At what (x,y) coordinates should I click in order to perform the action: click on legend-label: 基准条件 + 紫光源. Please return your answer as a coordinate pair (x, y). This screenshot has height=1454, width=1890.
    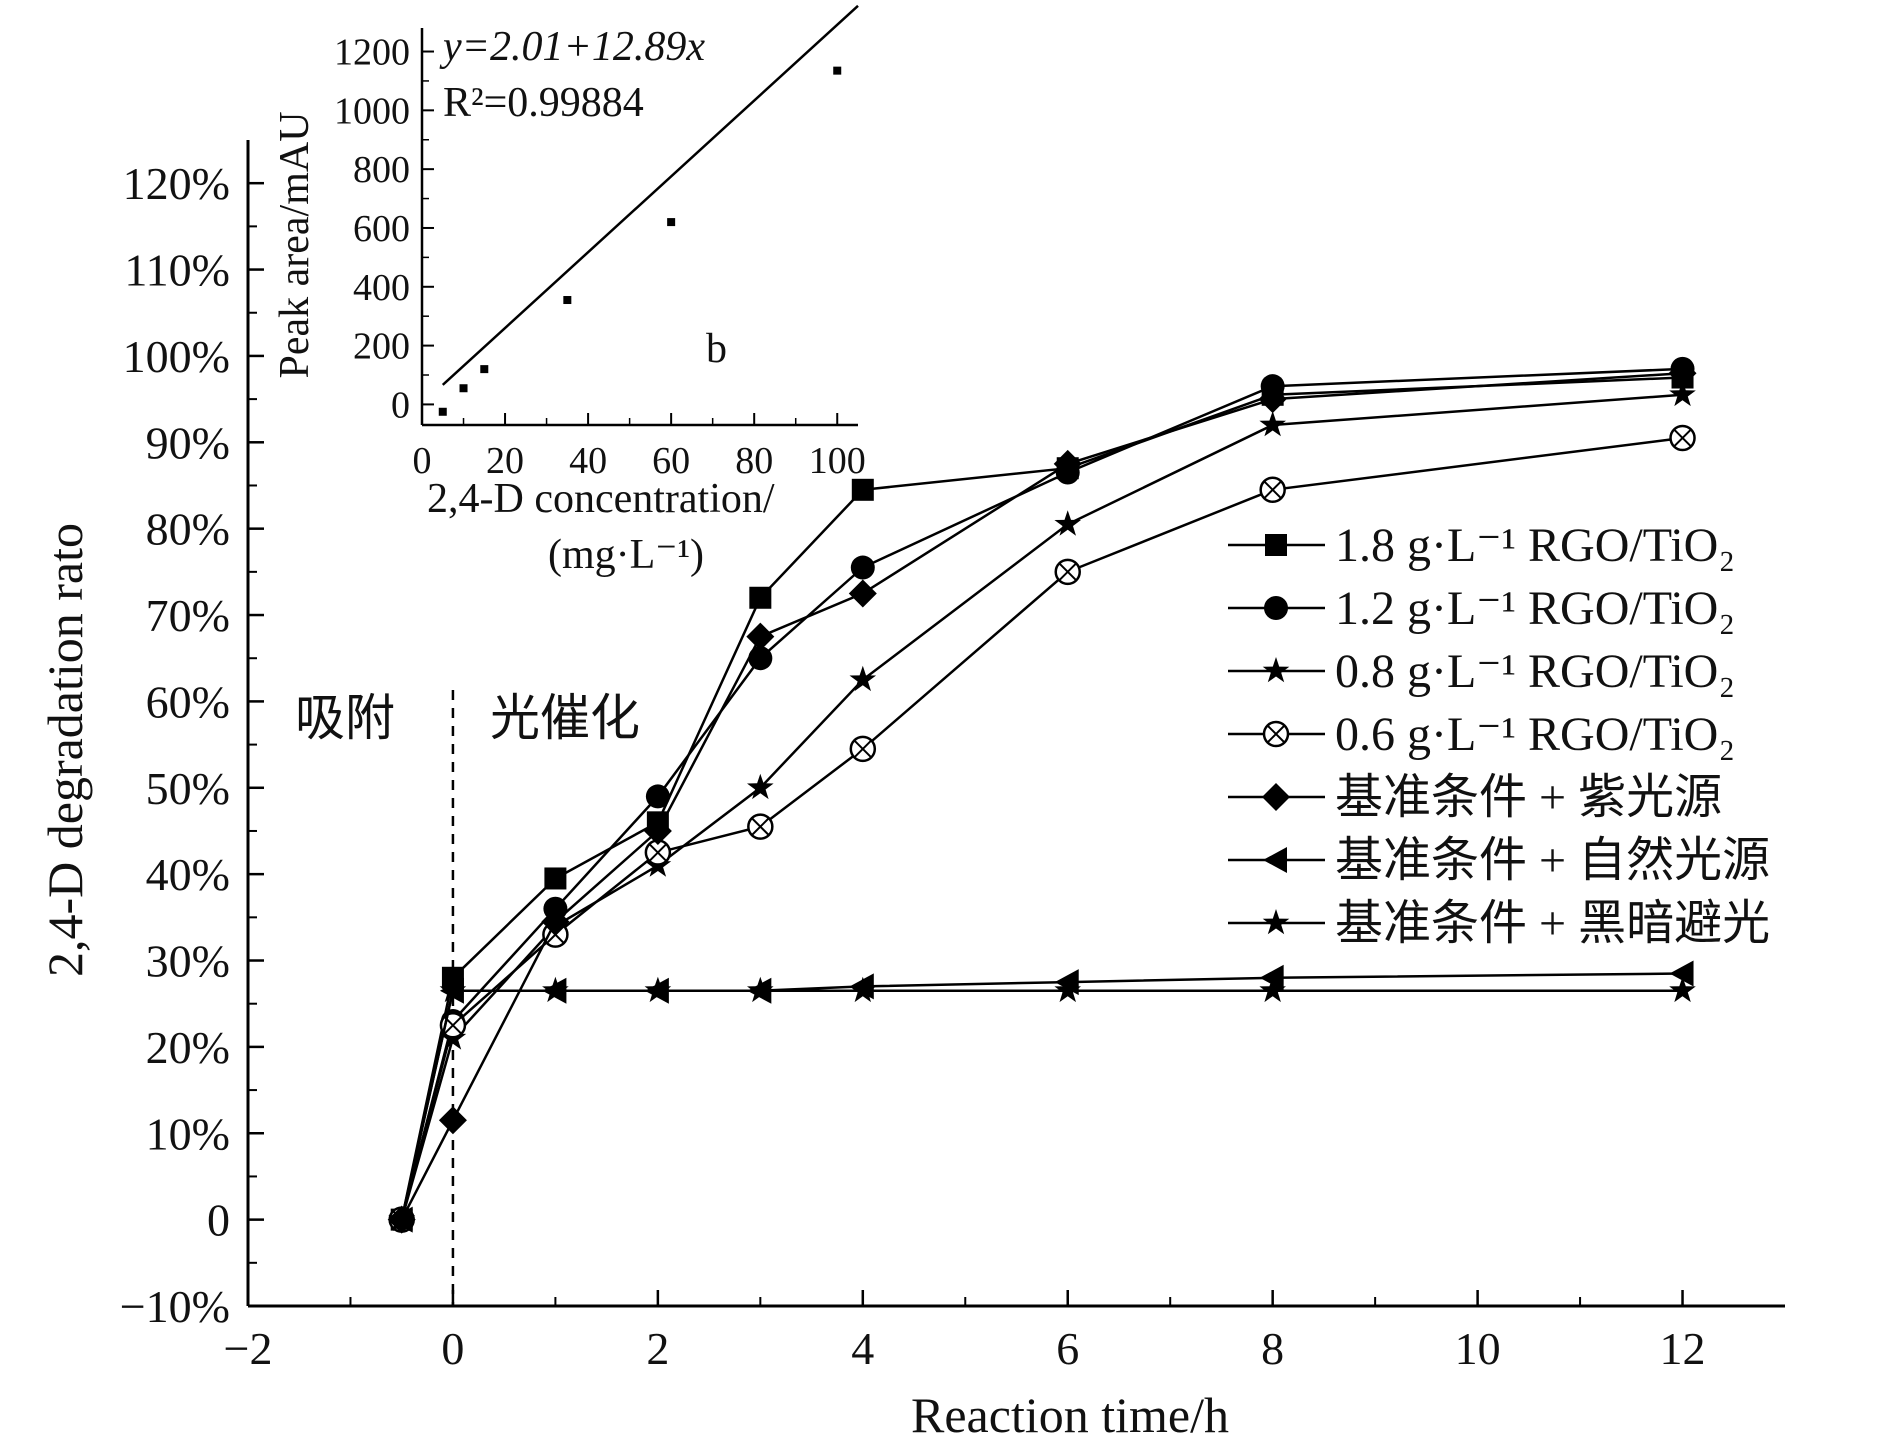
    Looking at the image, I should click on (1528, 797).